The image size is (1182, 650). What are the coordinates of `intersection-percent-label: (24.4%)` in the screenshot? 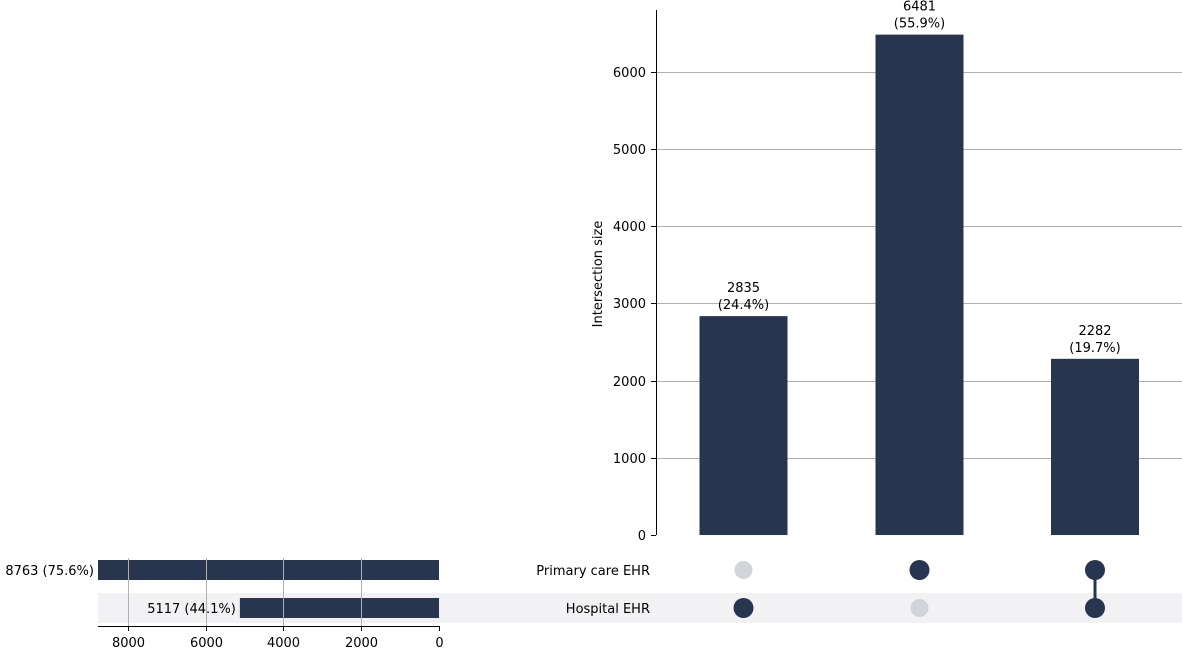 It's located at (743, 305).